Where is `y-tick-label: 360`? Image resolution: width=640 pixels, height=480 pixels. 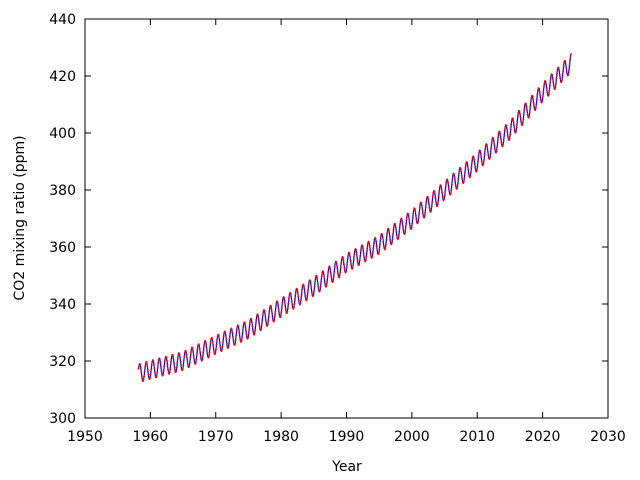 y-tick-label: 360 is located at coordinates (62, 248).